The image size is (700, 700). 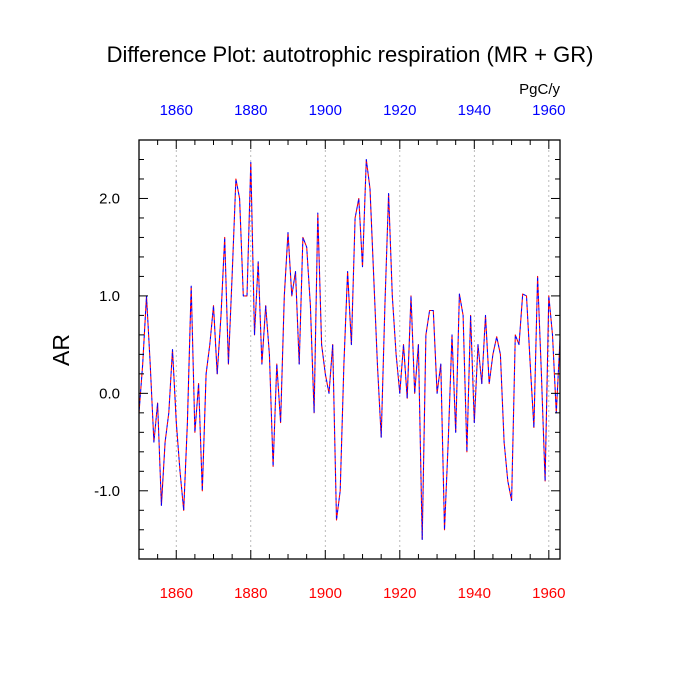 I want to click on x-tick-label-bottom: 1920, so click(x=399, y=593).